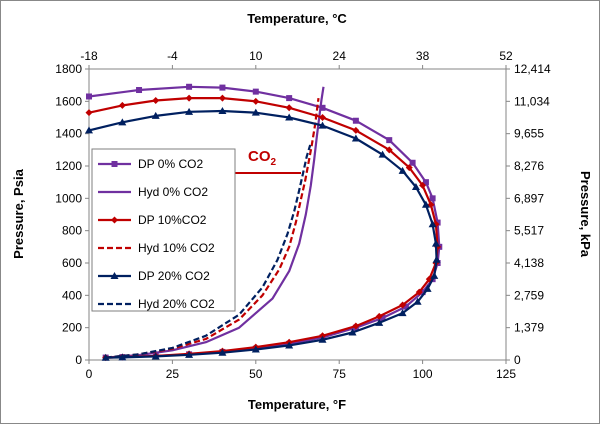  I want to click on x-tick-label: 25, so click(173, 374).